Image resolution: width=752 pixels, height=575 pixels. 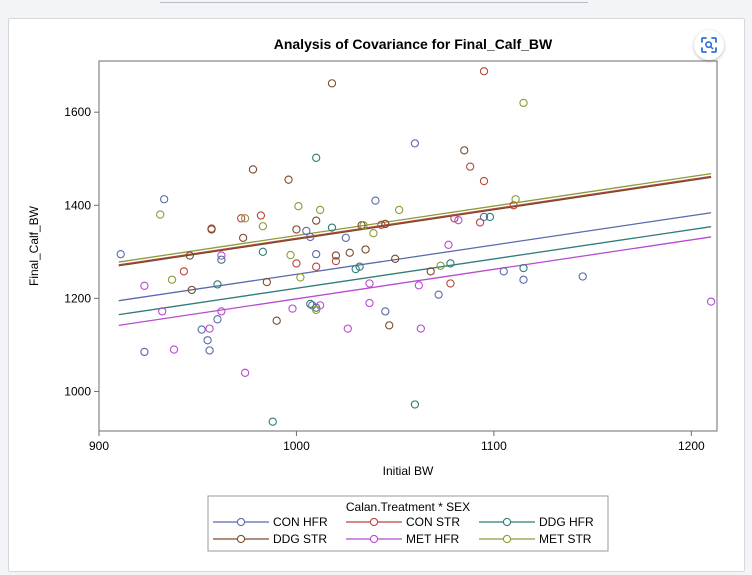 I want to click on y-axis-label: Final_Calf_BW, so click(x=34, y=245).